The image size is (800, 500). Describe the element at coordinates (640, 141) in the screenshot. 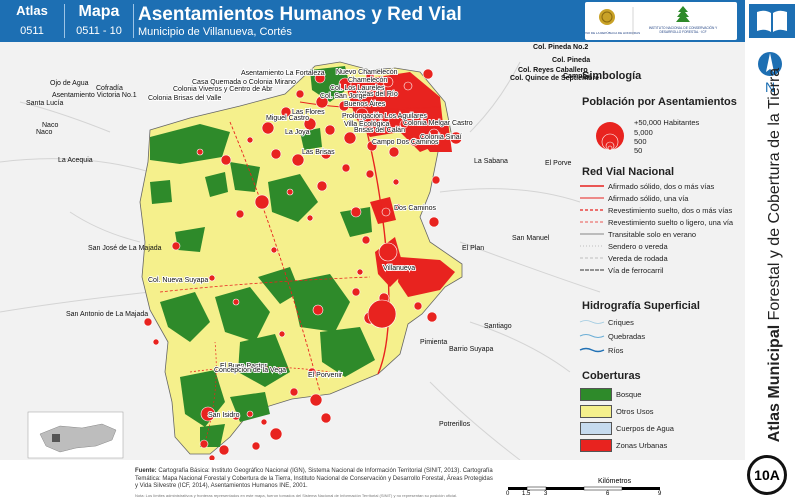

I see `population-size-label: 500` at that location.